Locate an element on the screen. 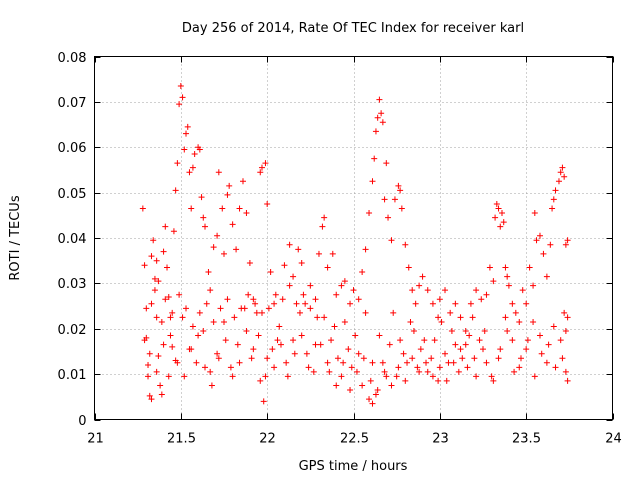 The height and width of the screenshot is (480, 640). y-tick-label: 0.08 is located at coordinates (72, 58).